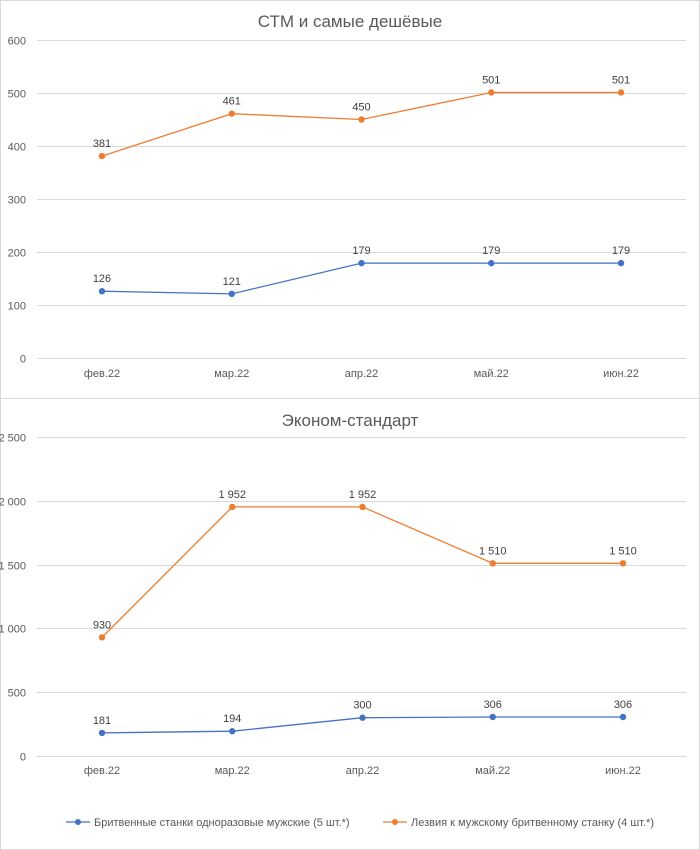  I want to click on y-tick-label: 200, so click(17, 254).